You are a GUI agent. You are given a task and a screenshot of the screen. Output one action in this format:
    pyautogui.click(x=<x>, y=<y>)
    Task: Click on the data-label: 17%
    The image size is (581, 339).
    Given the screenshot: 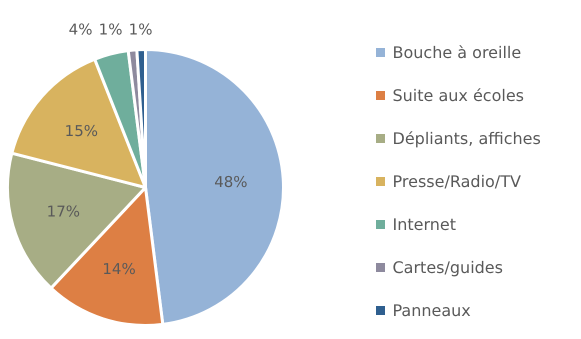 What is the action you would take?
    pyautogui.click(x=63, y=211)
    